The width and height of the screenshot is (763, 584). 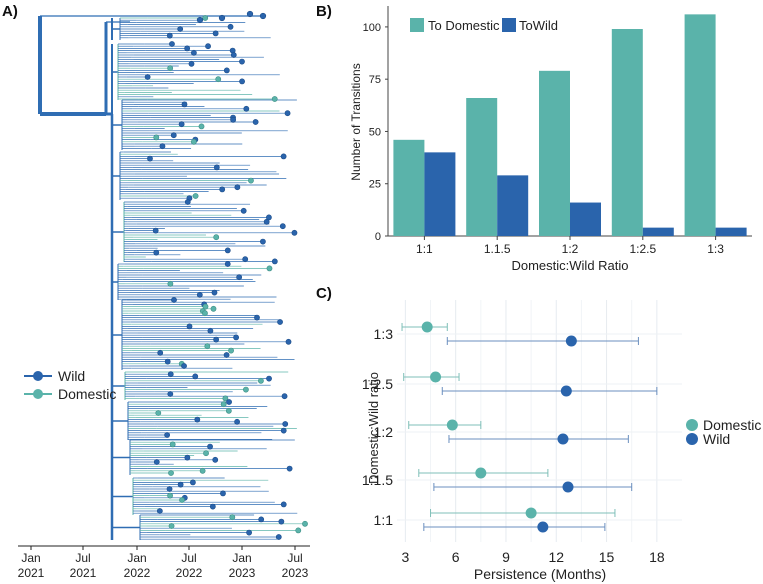 What do you see at coordinates (356, 121) in the screenshot?
I see `bar-ylabel: Number of Transitions` at bounding box center [356, 121].